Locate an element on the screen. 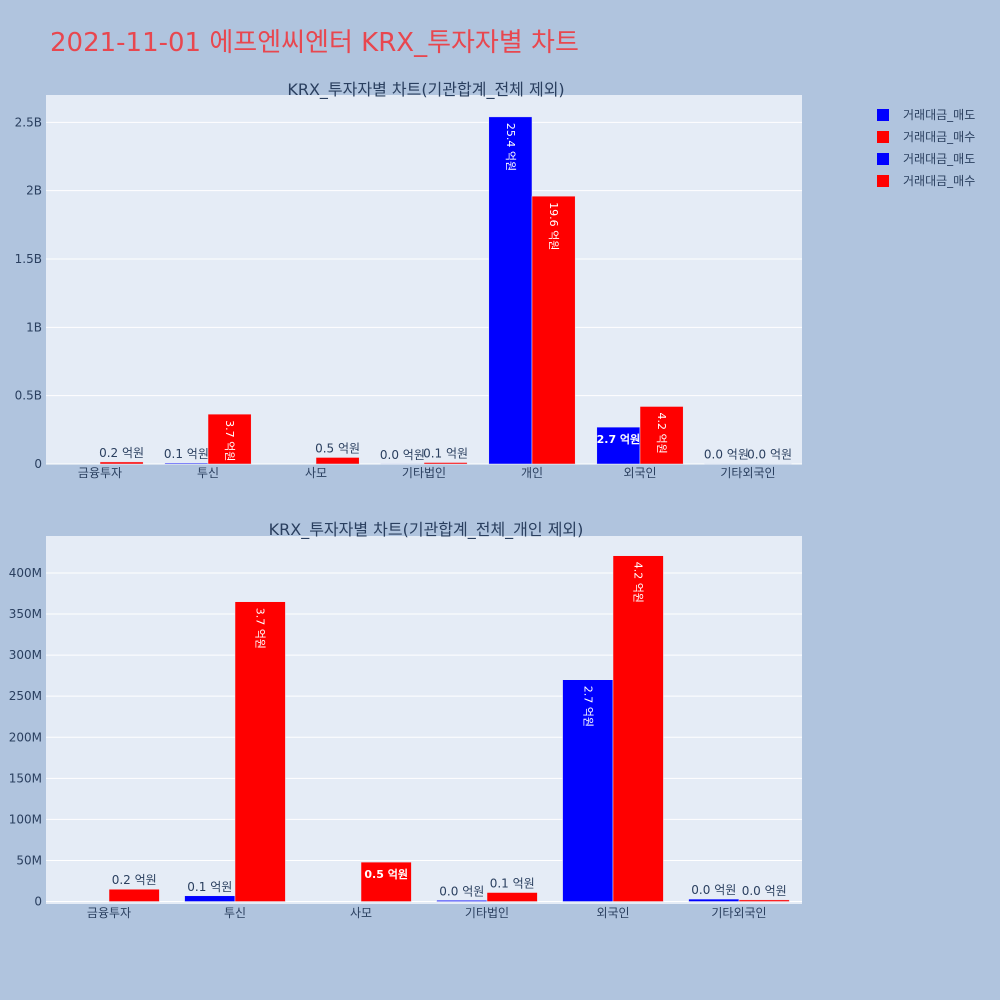 Image resolution: width=1000 pixels, height=1000 pixels. y-tick-label: 2.5B is located at coordinates (28, 122).